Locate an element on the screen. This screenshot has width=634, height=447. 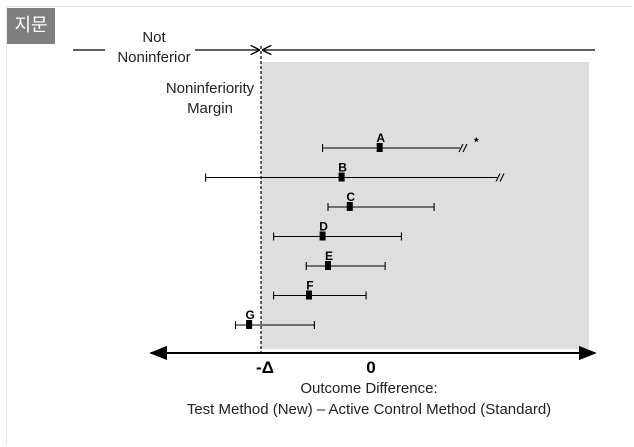
interval-label: B is located at coordinates (342, 168).